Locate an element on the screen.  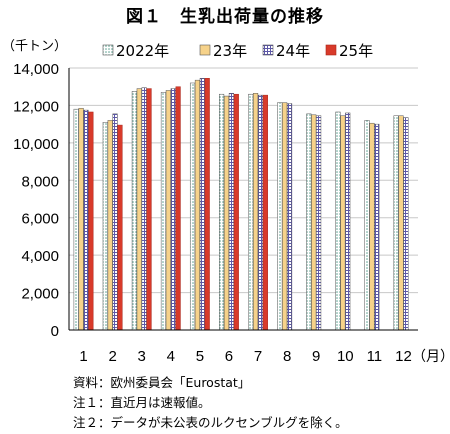
x-tick-label: 8 is located at coordinates (287, 356).